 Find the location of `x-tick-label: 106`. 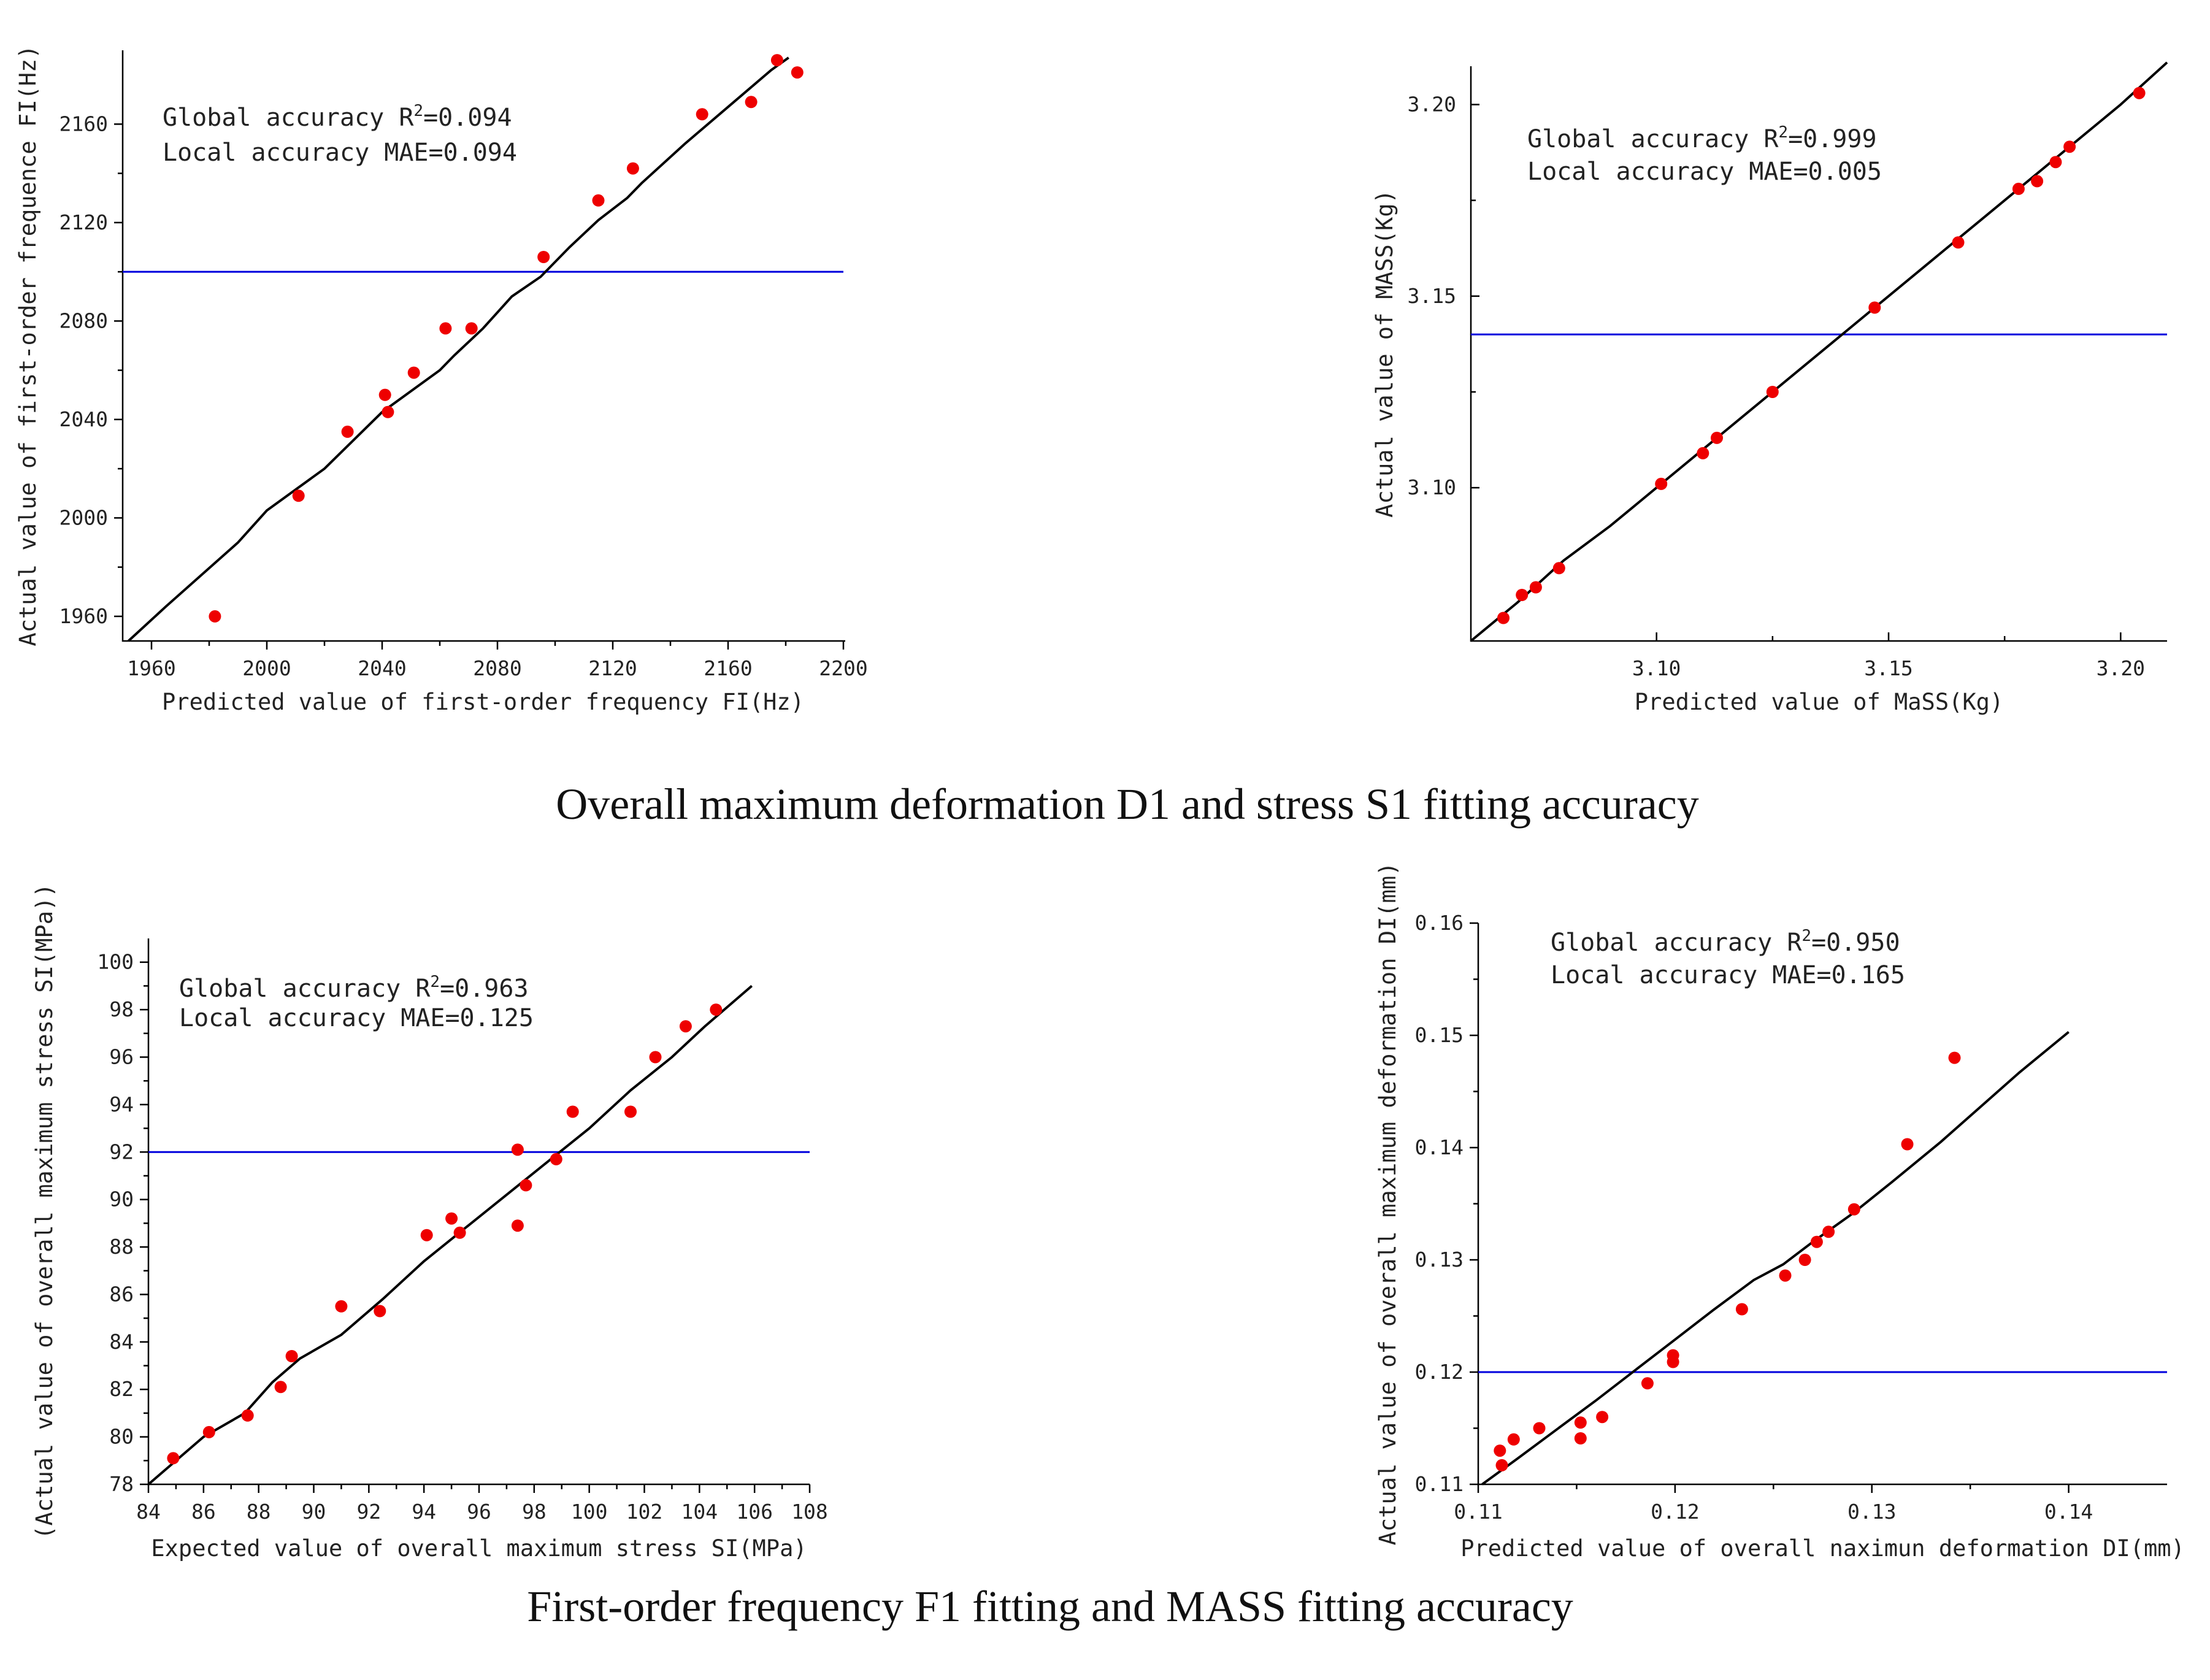

x-tick-label: 106 is located at coordinates (754, 1512).